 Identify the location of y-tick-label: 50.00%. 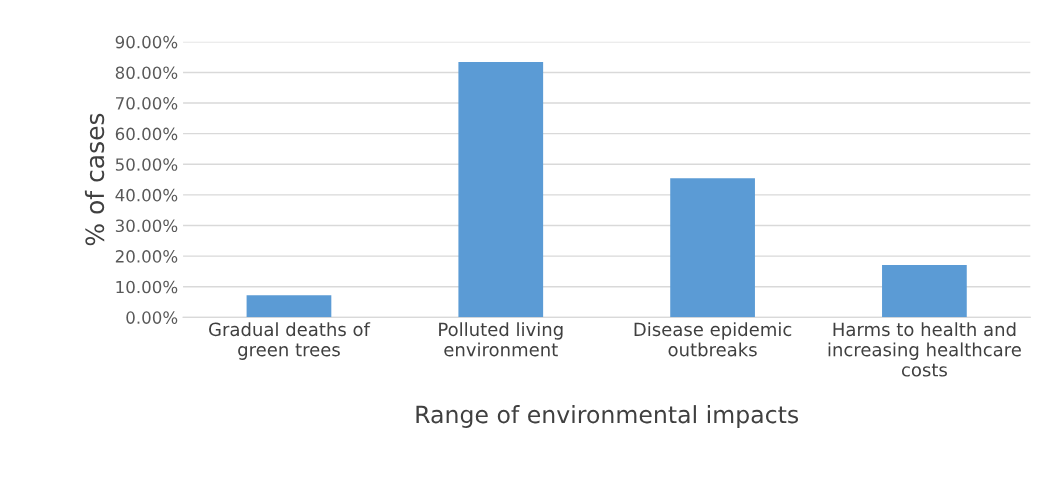
(146, 164).